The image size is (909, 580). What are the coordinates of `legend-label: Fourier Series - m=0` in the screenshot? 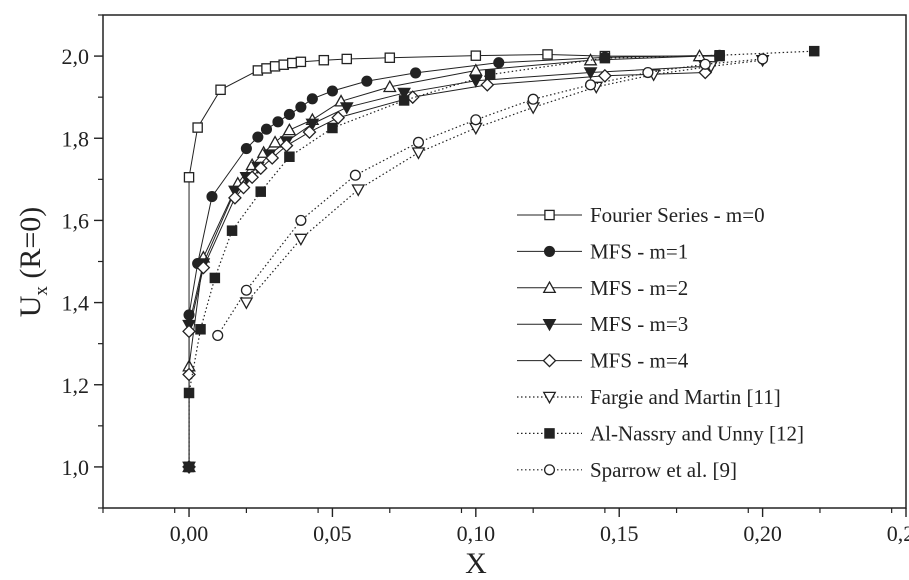 It's located at (677, 215).